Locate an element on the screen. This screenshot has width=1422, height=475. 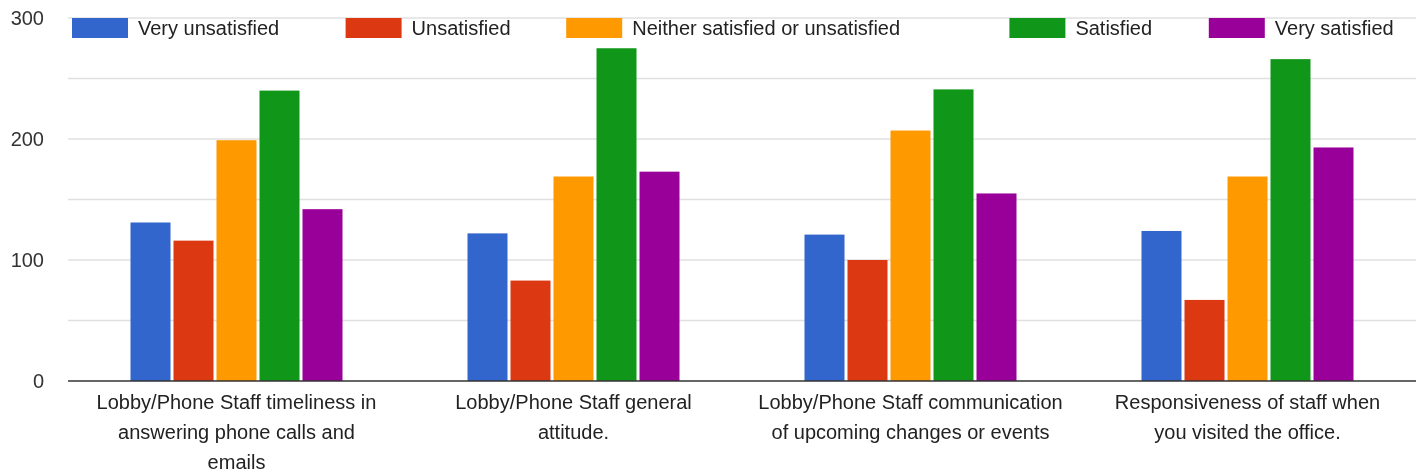
y-tick-label: 0 is located at coordinates (38, 381).